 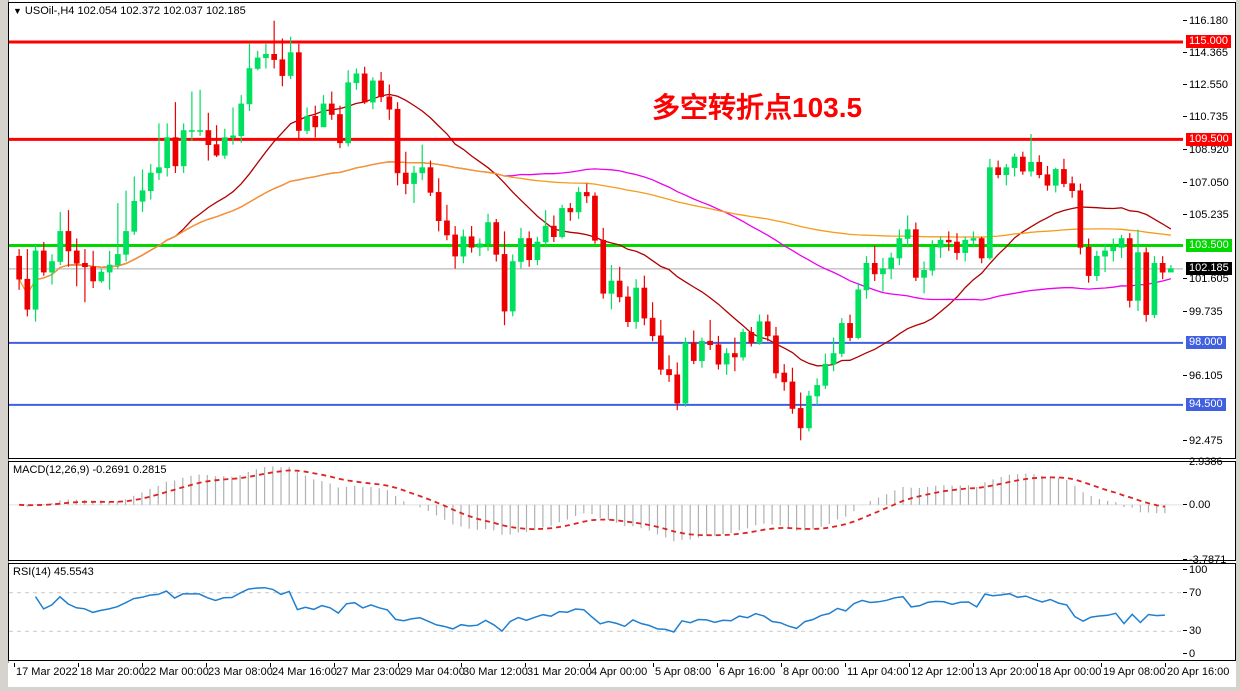 What do you see at coordinates (1192, 654) in the screenshot?
I see `rsi-axis-tick-label: 0` at bounding box center [1192, 654].